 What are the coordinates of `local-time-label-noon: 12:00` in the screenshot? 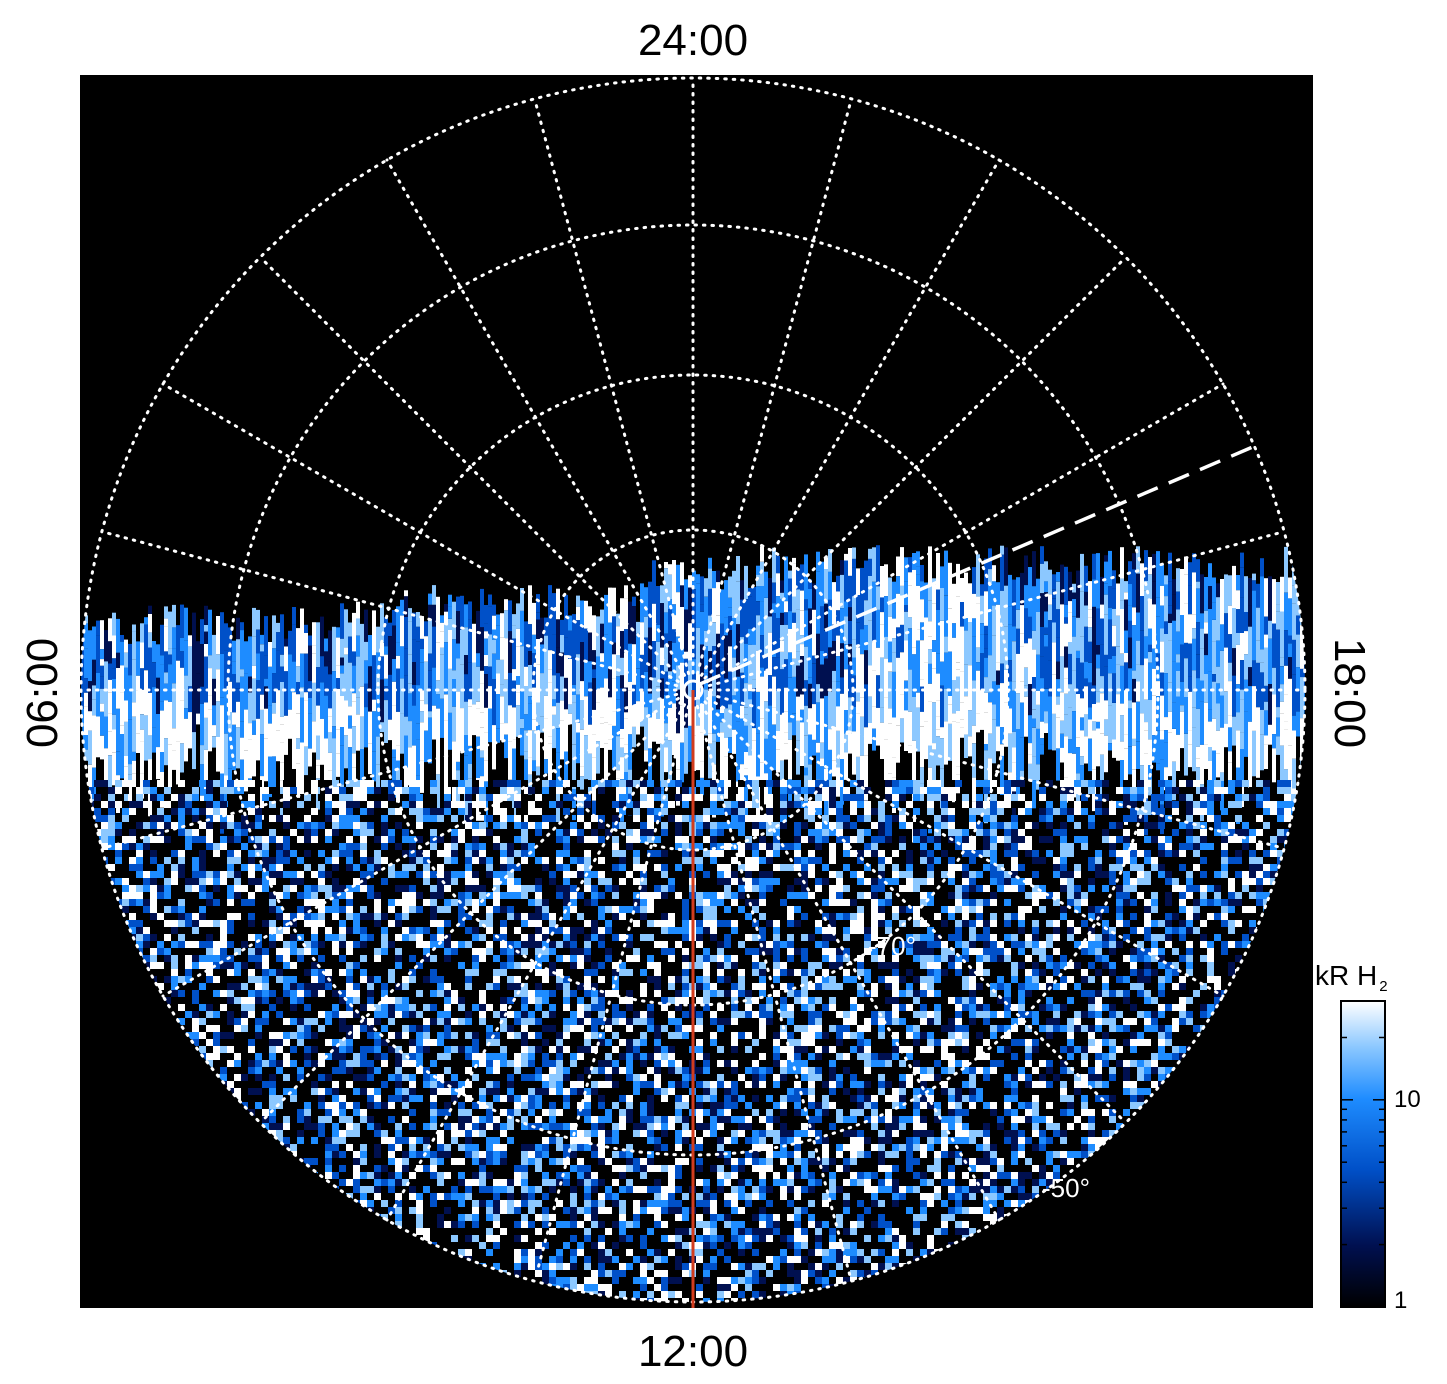 It's located at (693, 1351).